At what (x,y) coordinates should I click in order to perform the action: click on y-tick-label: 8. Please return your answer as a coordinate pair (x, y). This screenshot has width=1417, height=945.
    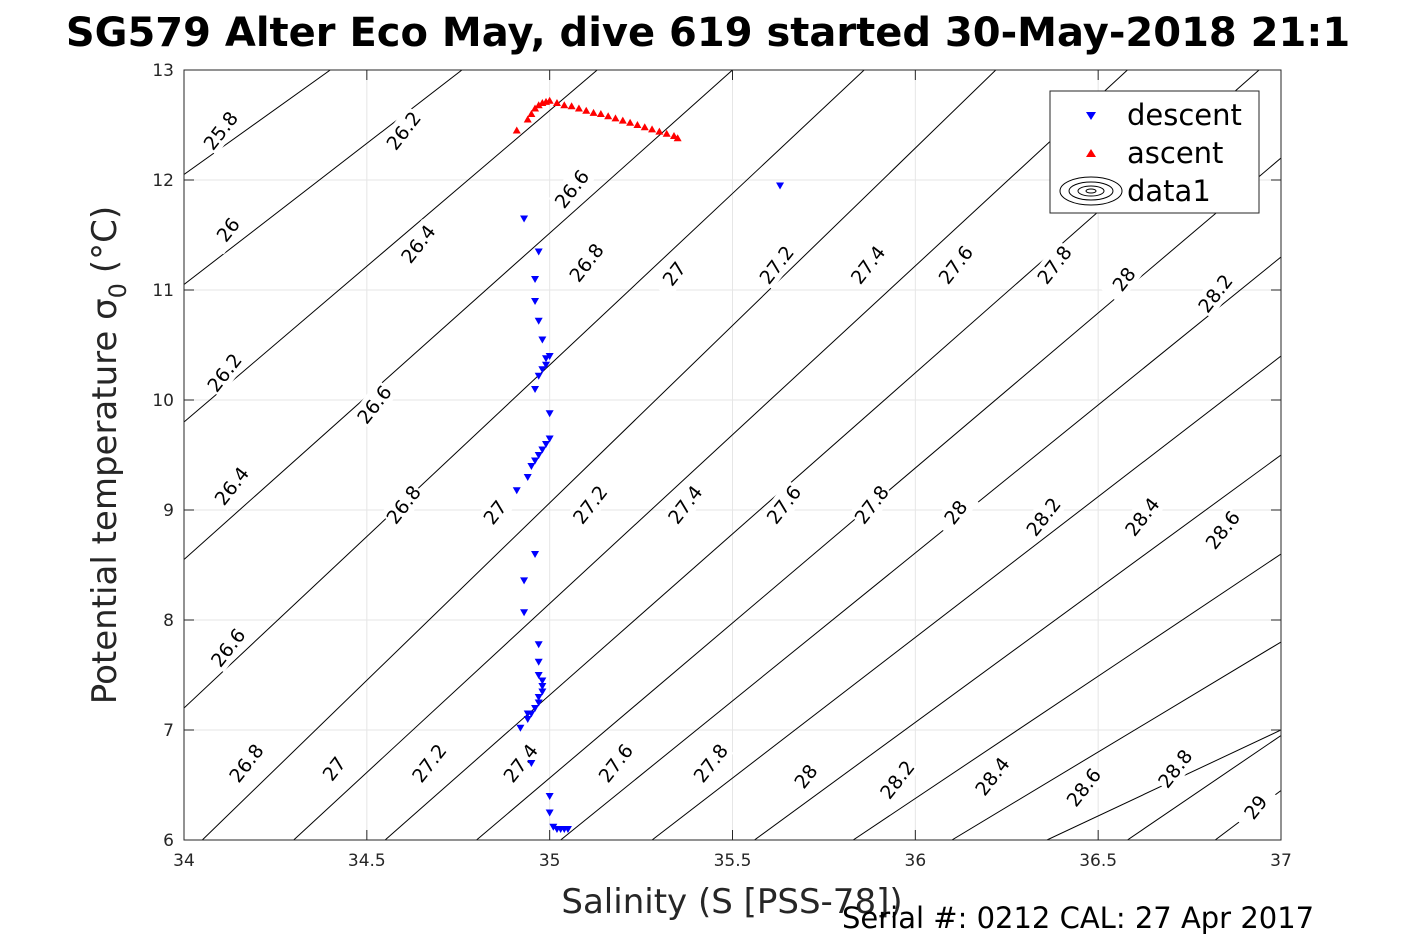
    Looking at the image, I should click on (168, 621).